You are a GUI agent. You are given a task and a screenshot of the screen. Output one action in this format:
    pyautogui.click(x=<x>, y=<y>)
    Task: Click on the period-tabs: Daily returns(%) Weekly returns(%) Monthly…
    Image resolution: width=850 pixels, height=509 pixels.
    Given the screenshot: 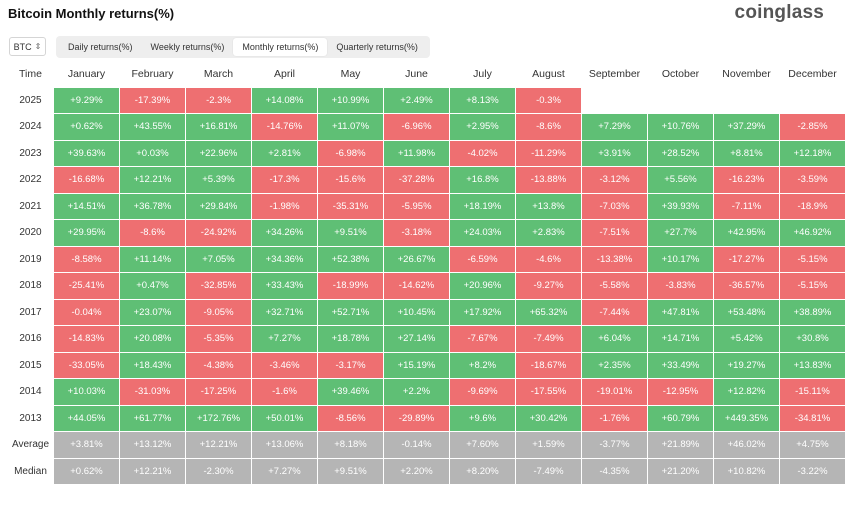 What is the action you would take?
    pyautogui.click(x=243, y=47)
    